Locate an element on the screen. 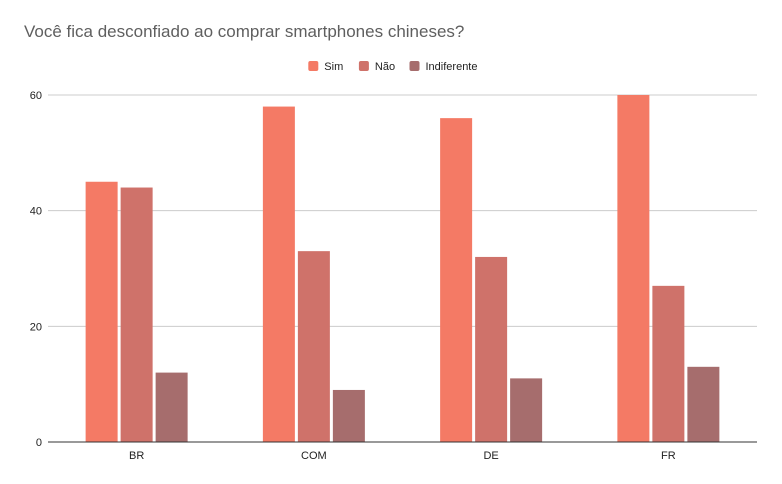 This screenshot has height=484, width=782. legend-item: Não is located at coordinates (376, 67).